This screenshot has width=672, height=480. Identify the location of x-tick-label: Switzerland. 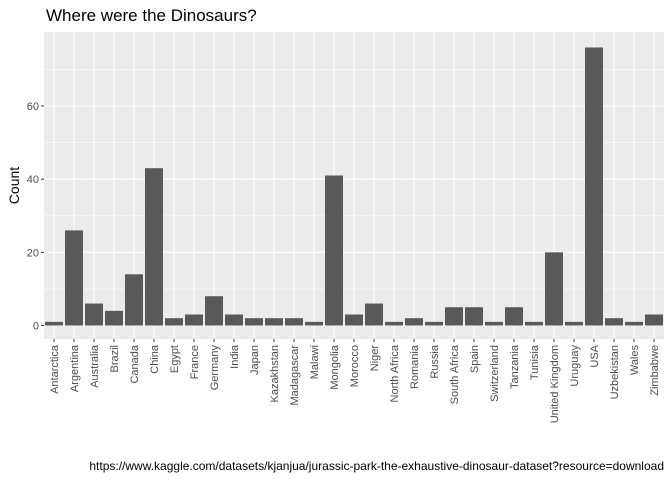
(495, 373).